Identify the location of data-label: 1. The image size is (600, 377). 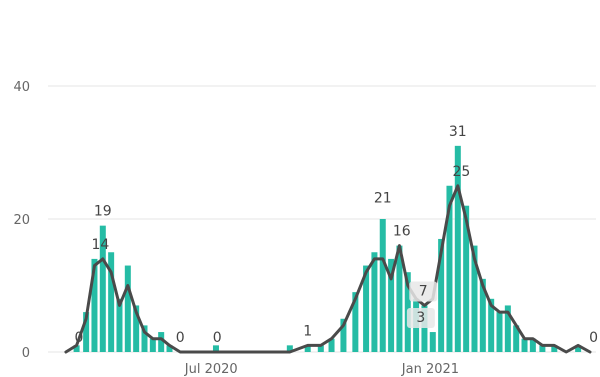
(307, 331).